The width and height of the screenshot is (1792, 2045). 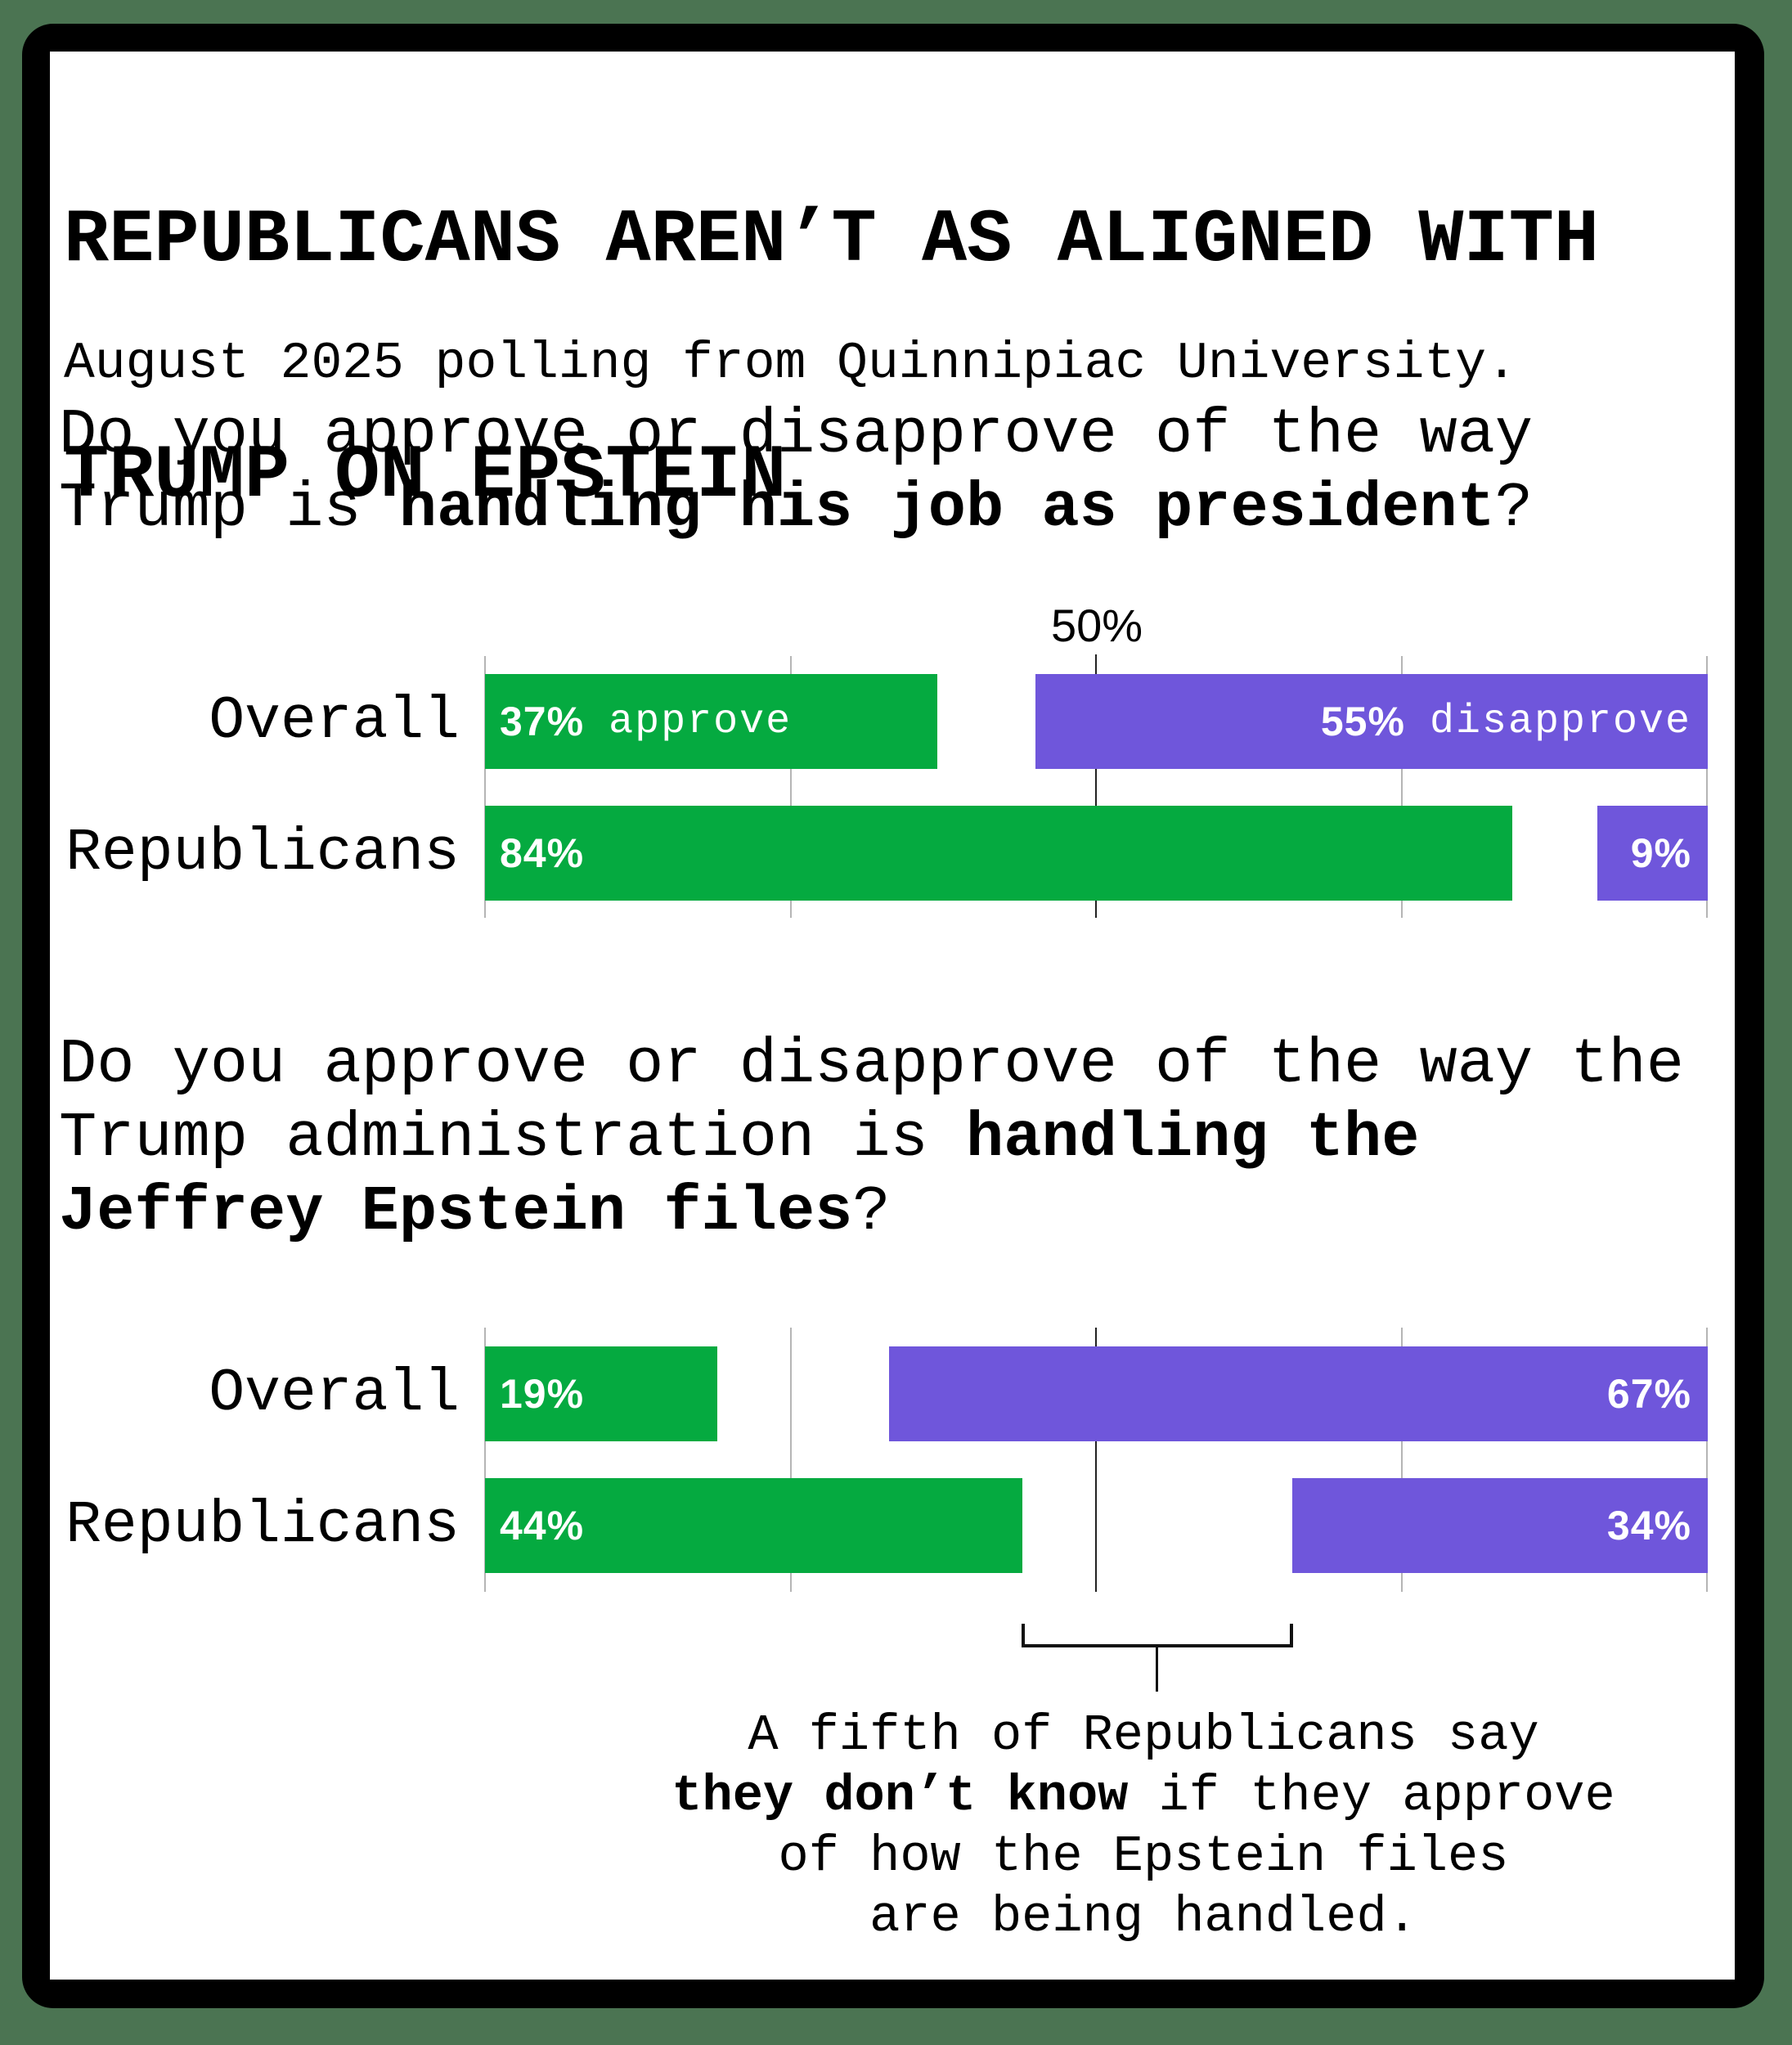 What do you see at coordinates (832, 240) in the screenshot?
I see `title-line-1: REPUBLICANS AREN’T AS ALIGNED WITH` at bounding box center [832, 240].